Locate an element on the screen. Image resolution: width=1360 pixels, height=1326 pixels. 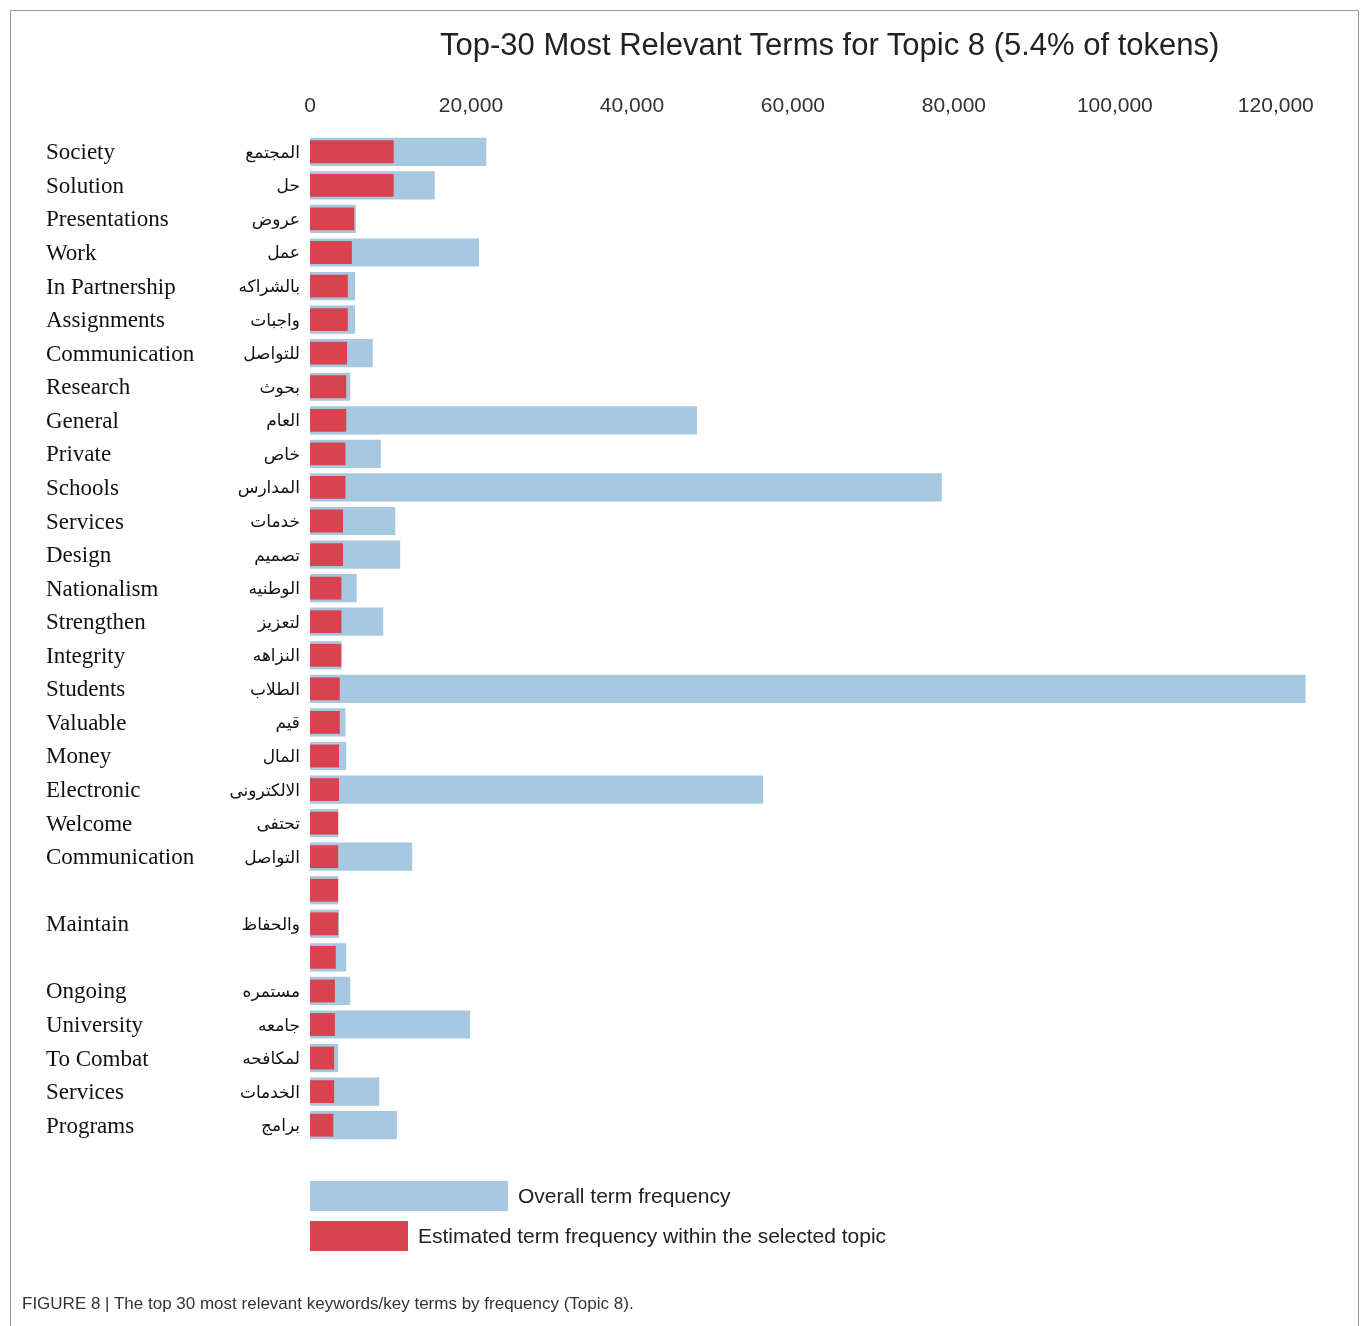
x-tick-label: 80,000 is located at coordinates (953, 104).